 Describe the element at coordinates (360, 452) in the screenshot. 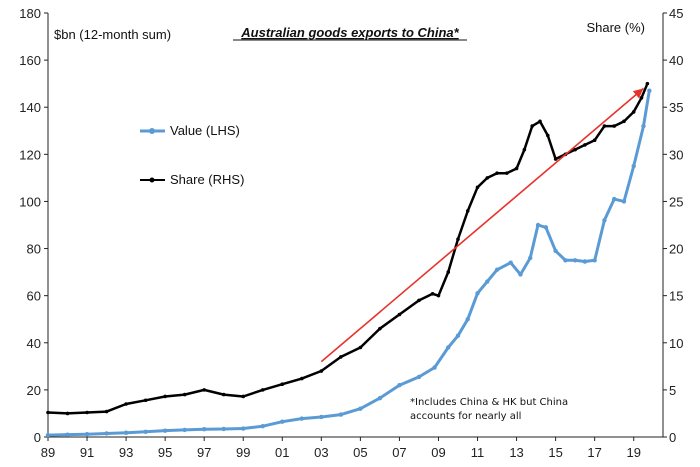

I see `x-tick-label: 05` at that location.